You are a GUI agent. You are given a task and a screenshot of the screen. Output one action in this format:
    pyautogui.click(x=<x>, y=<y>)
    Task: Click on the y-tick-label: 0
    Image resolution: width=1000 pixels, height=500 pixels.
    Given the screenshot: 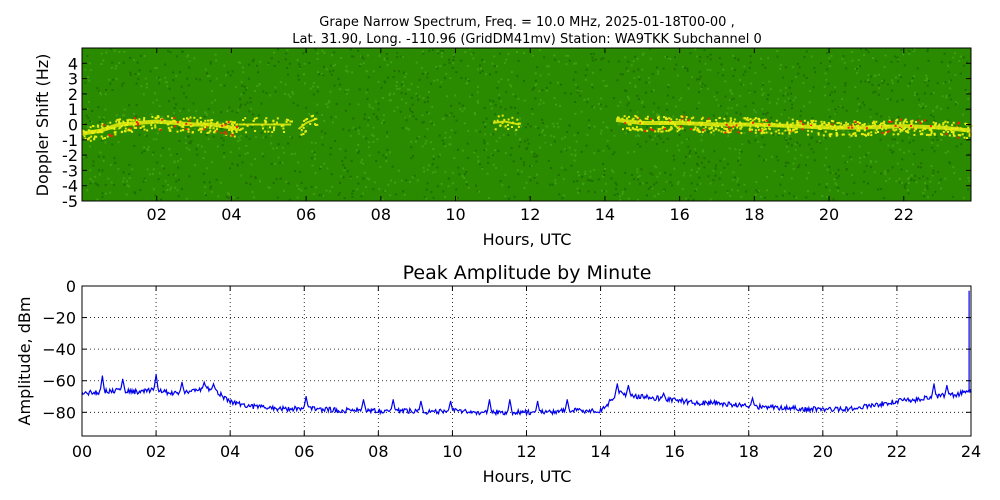 What is the action you would take?
    pyautogui.click(x=73, y=125)
    